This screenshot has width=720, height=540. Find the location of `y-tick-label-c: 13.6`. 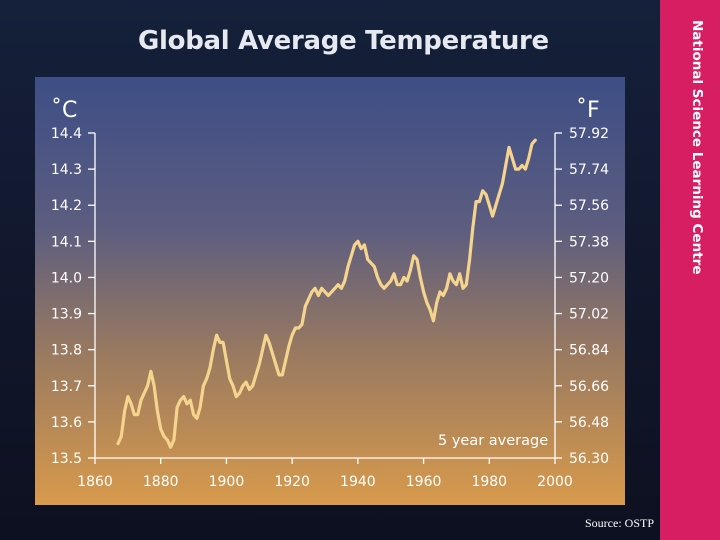

y-tick-label-c: 13.6 is located at coordinates (66, 423).